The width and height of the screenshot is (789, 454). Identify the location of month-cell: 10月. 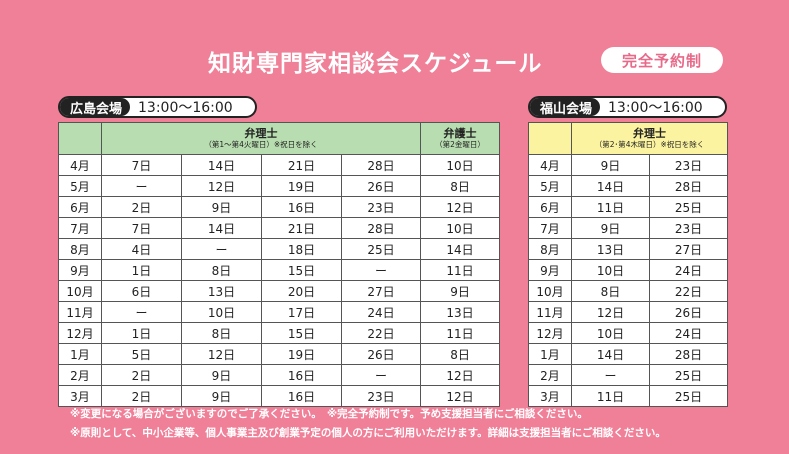
(550, 291).